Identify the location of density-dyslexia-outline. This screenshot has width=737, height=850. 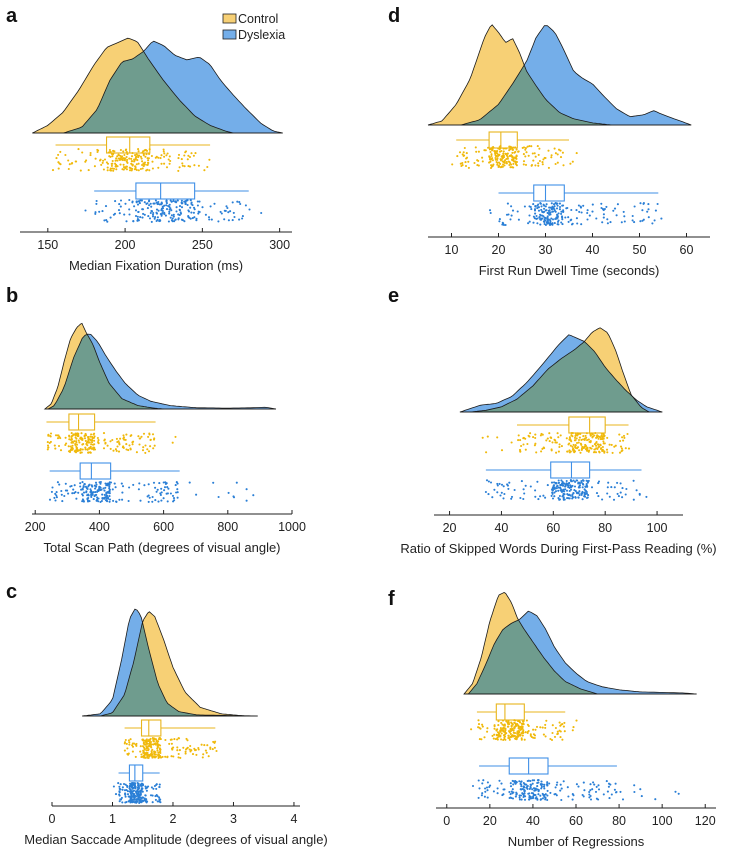
(561, 373).